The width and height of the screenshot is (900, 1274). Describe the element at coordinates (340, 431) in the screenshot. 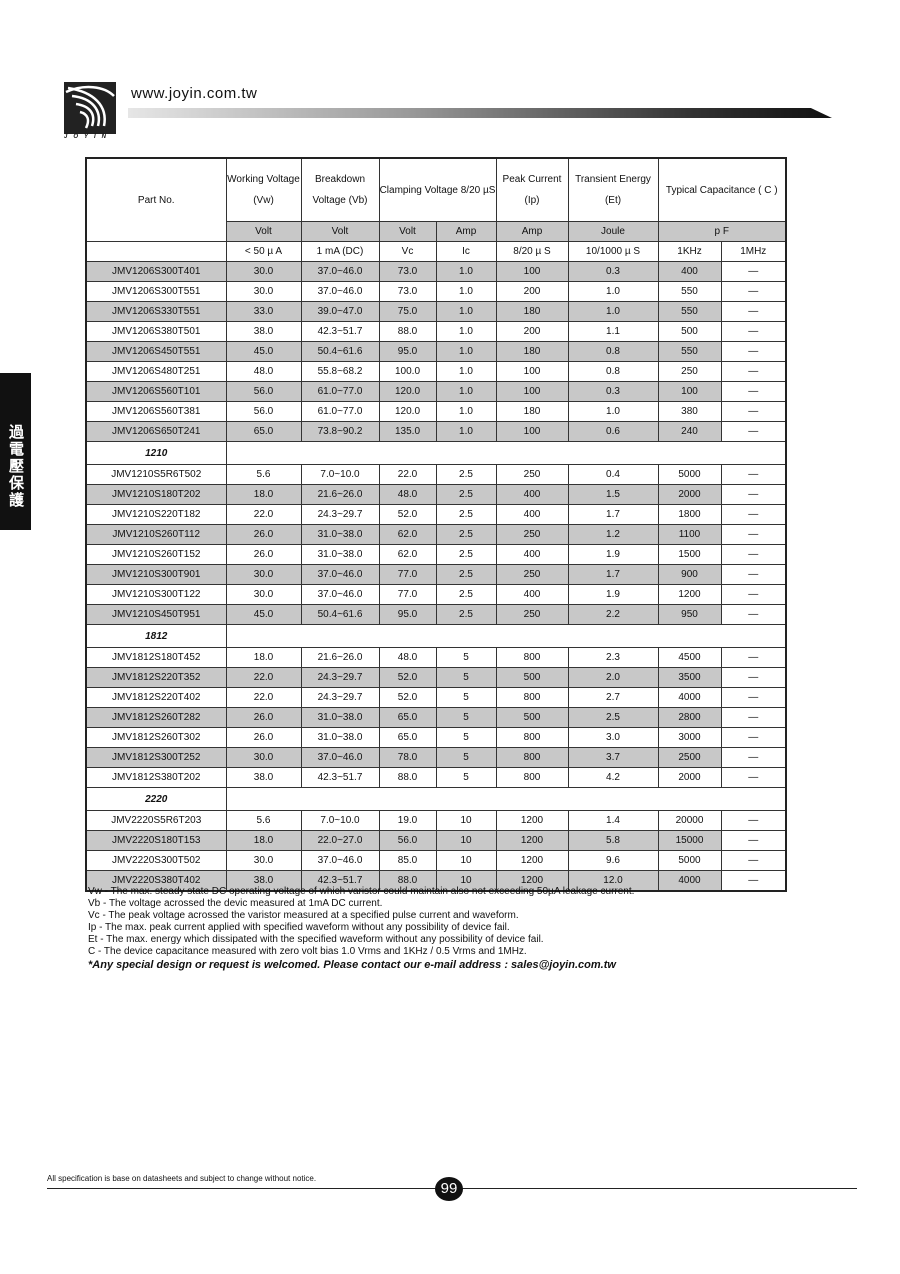

I see `cell-vb: 73.8~90.2` at that location.